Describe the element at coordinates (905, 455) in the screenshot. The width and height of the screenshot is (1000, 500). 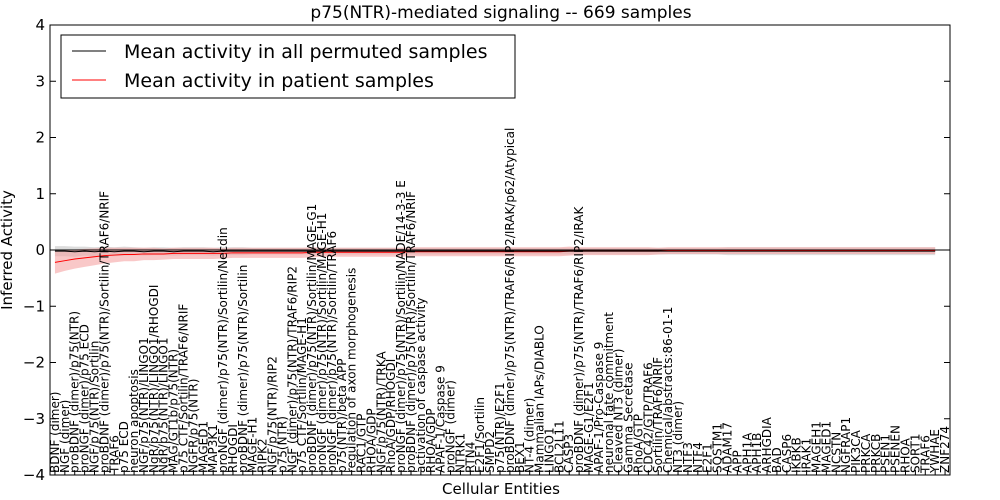
I see `x-tick-label: RHOA` at that location.